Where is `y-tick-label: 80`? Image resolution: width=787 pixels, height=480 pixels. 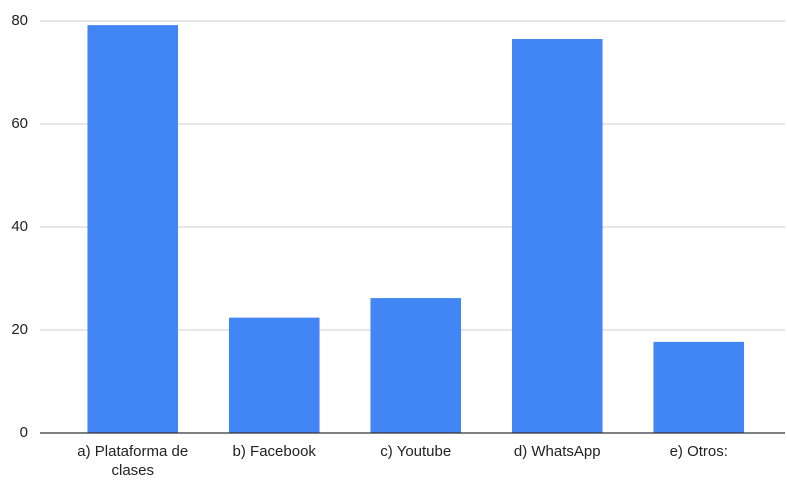
y-tick-label: 80 is located at coordinates (19, 20).